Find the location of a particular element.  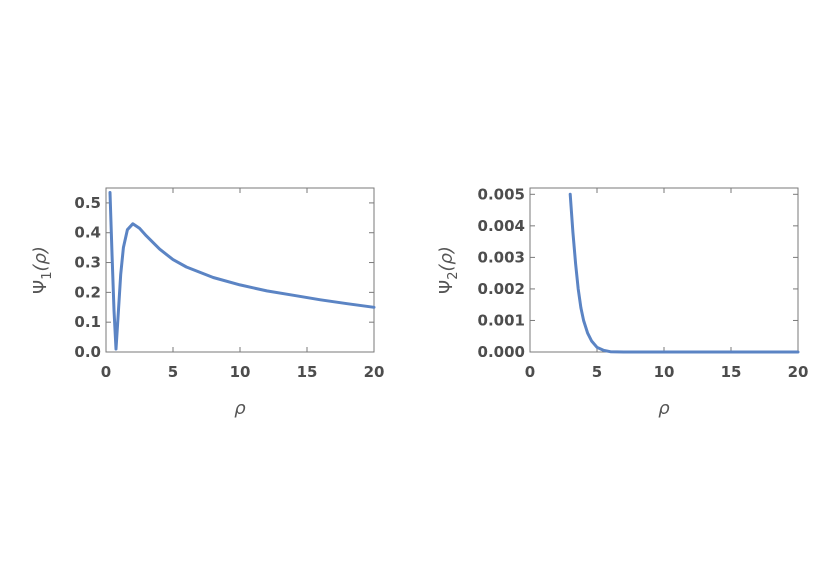

y-tick-label: 0.4 is located at coordinates (87, 233).